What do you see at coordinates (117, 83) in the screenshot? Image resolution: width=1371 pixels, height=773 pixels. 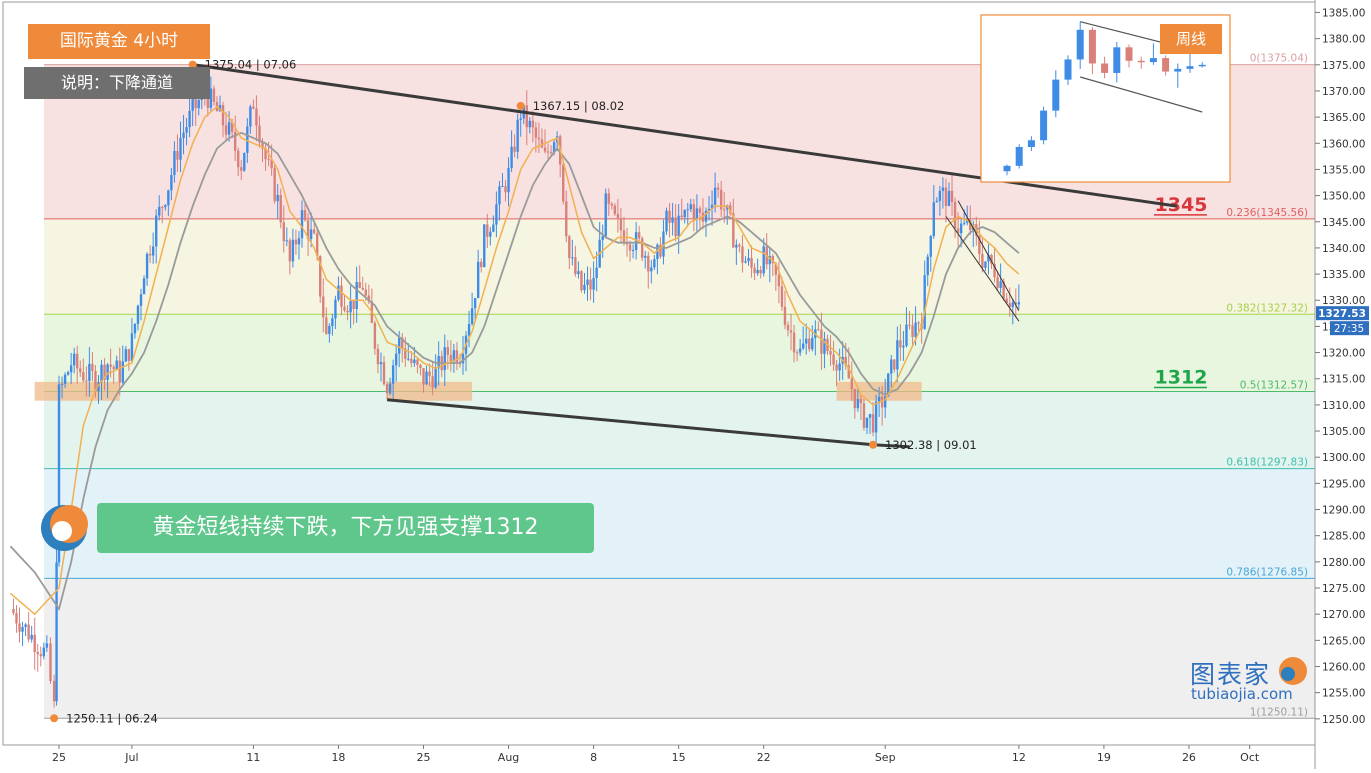 I see `chart-note: 说明：下降通道` at bounding box center [117, 83].